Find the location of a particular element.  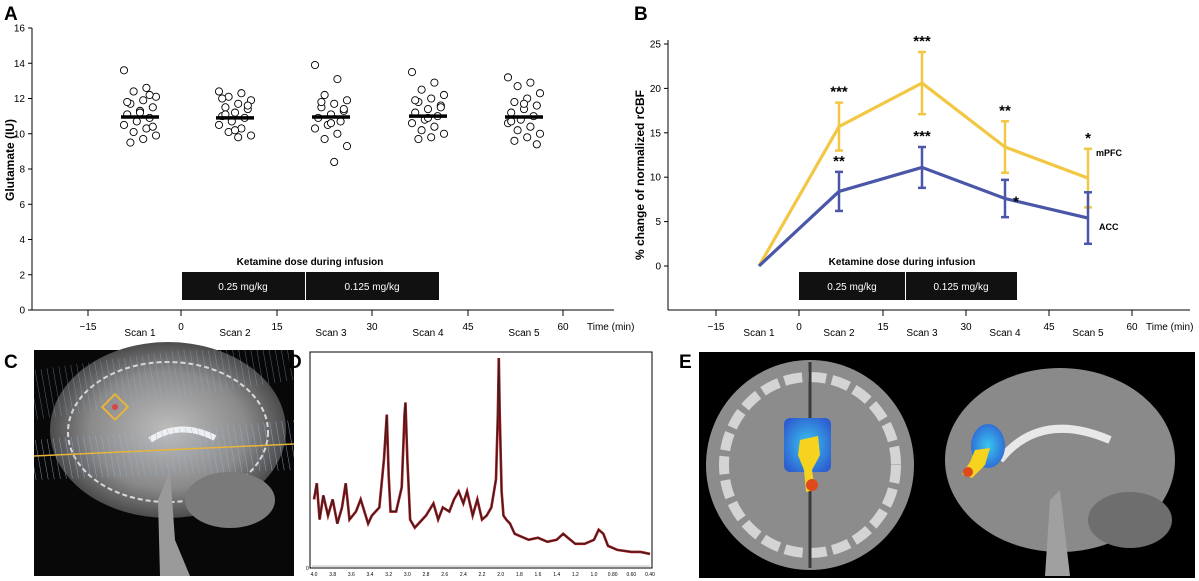

panel-a-time-tick-label: 15 is located at coordinates (277, 327).